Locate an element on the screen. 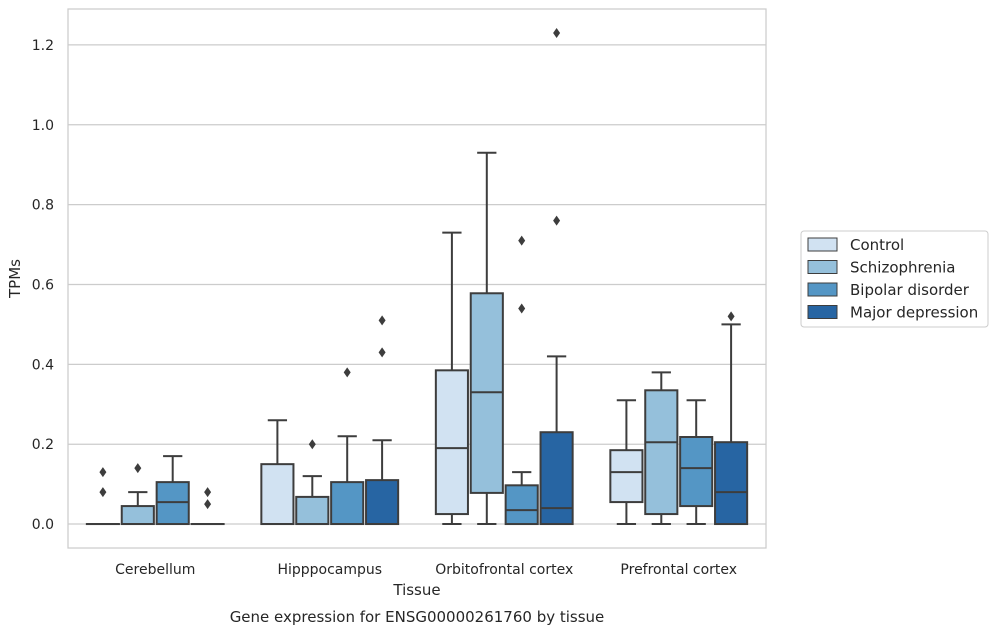  y-tick-label: 0.6 is located at coordinates (43, 285).